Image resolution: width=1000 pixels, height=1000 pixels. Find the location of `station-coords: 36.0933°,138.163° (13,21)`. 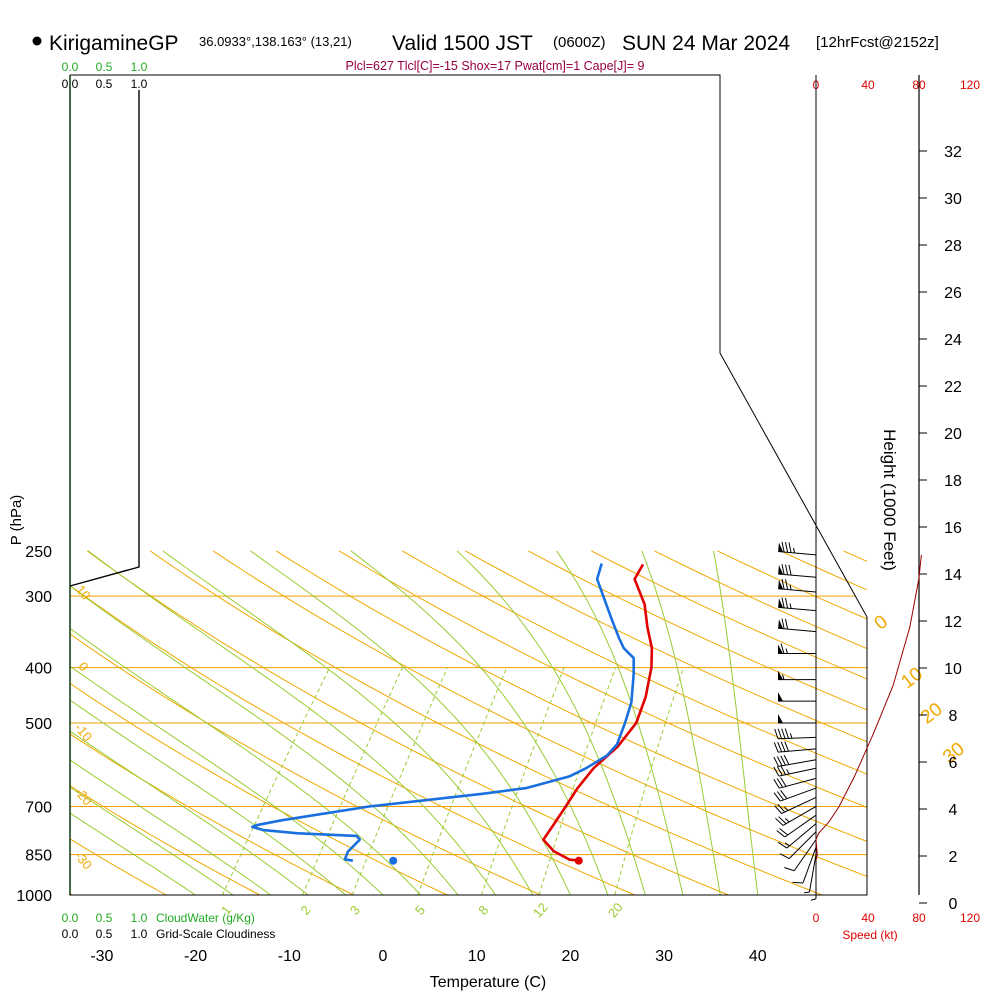

station-coords: 36.0933°,138.163° (13,21) is located at coordinates (275, 41).